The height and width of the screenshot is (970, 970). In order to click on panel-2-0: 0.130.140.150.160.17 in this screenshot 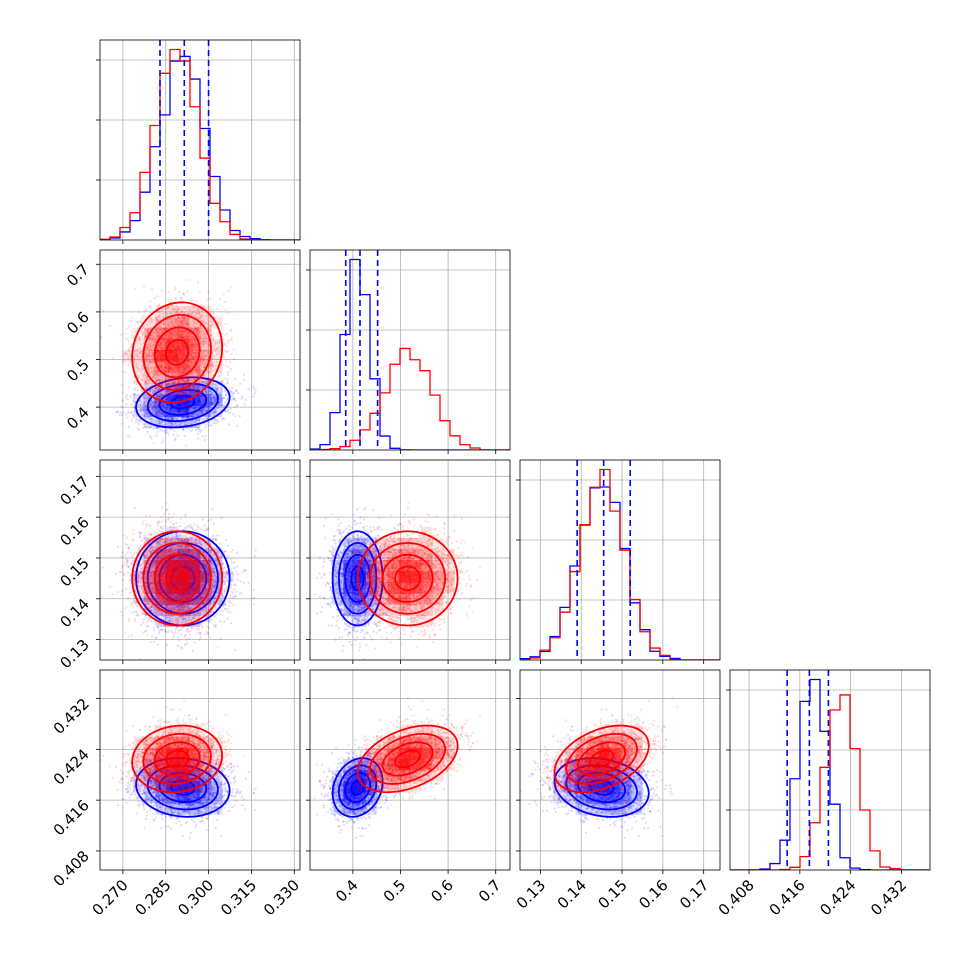, I will do `click(178, 565)`.